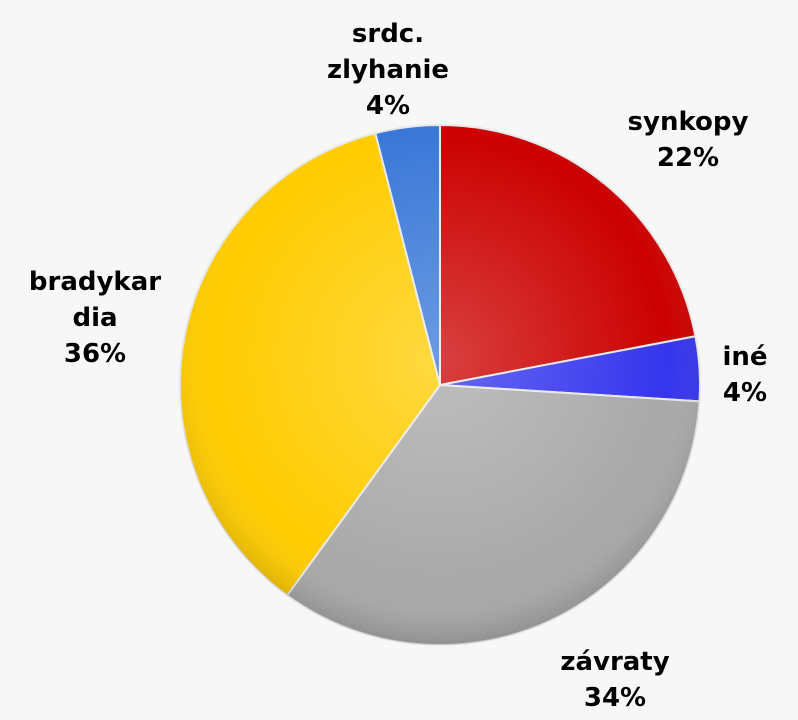 Image resolution: width=798 pixels, height=720 pixels. What do you see at coordinates (615, 662) in the screenshot?
I see `category-label: závraty` at bounding box center [615, 662].